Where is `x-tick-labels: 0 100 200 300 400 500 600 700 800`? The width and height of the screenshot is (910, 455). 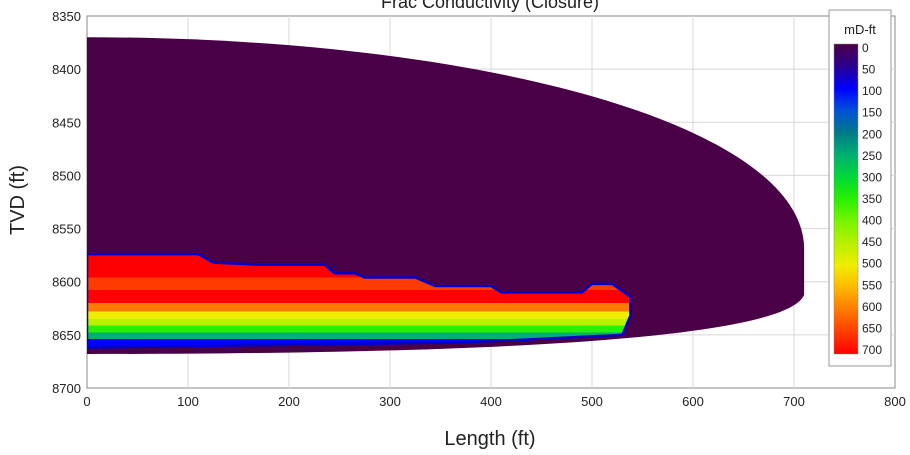 x-tick-labels: 0 100 200 300 400 500 600 700 800 is located at coordinates (494, 401).